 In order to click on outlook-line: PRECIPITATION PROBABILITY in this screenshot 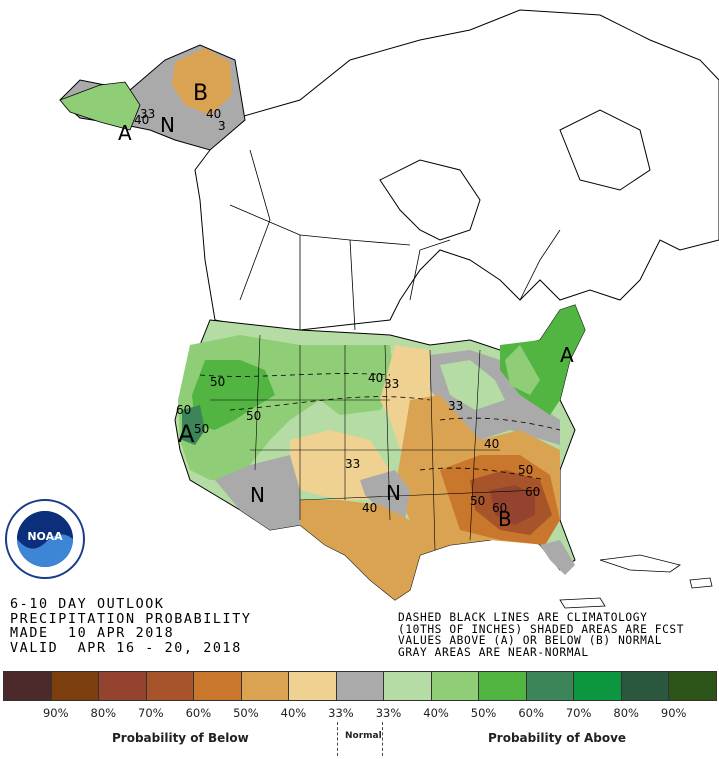, I will do `click(131, 619)`.